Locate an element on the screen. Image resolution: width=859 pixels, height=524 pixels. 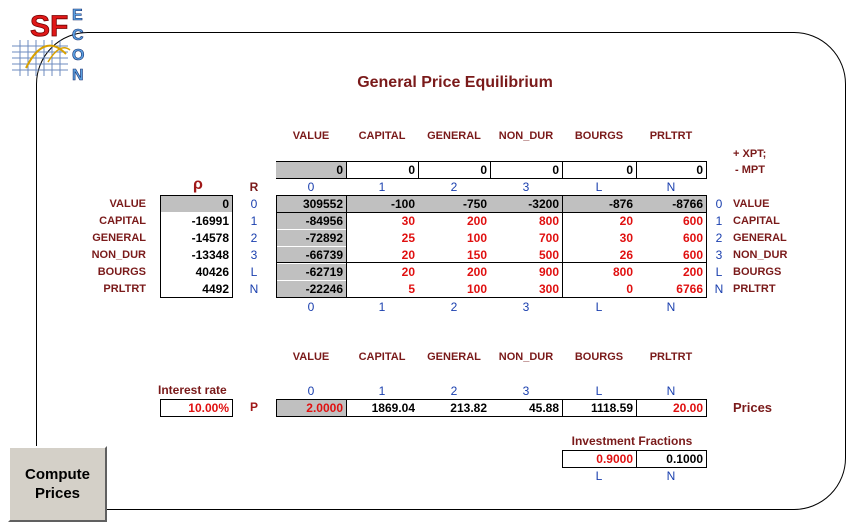
xpt-label: + XPT; is located at coordinates (750, 154).